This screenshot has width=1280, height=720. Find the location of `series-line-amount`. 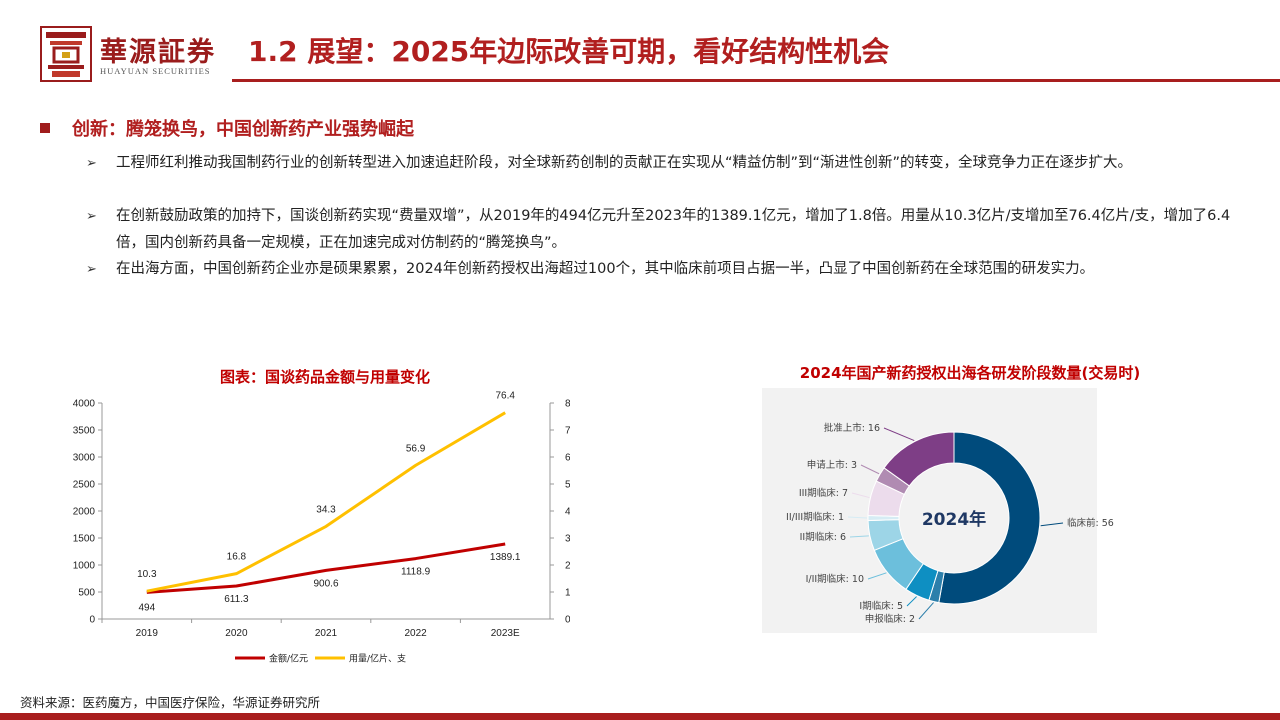

series-line-amount is located at coordinates (326, 568).